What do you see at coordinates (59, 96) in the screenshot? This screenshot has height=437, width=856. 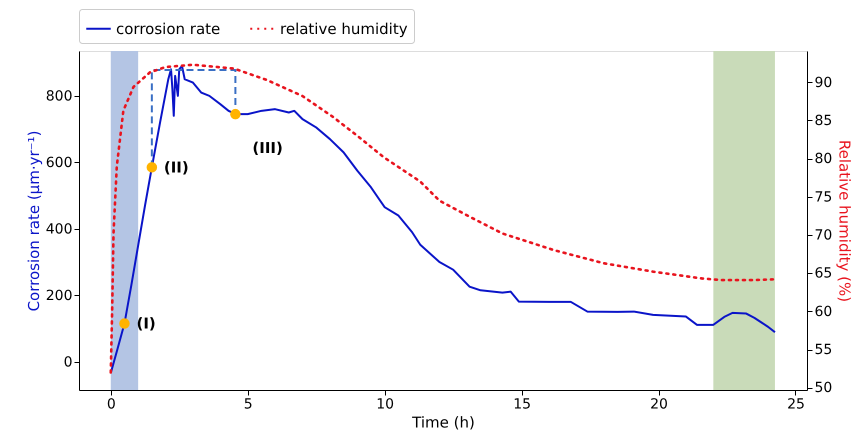 I see `y-tick-label: 800` at bounding box center [59, 96].